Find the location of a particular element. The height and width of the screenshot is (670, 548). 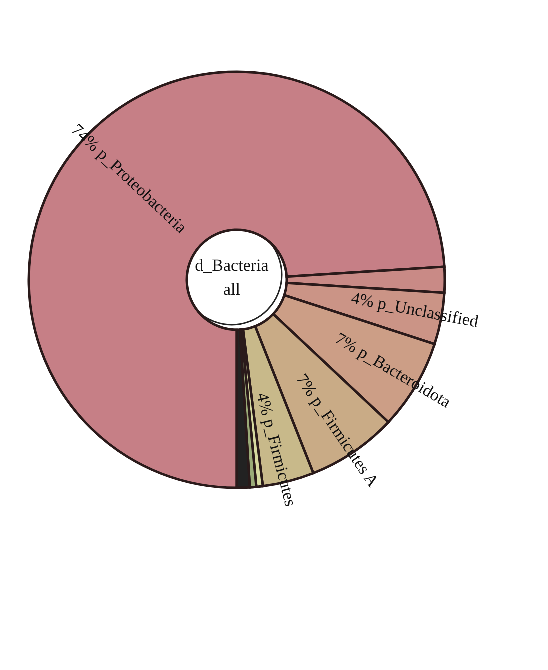

slice-label: 4% p_Unclassified is located at coordinates (415, 310).